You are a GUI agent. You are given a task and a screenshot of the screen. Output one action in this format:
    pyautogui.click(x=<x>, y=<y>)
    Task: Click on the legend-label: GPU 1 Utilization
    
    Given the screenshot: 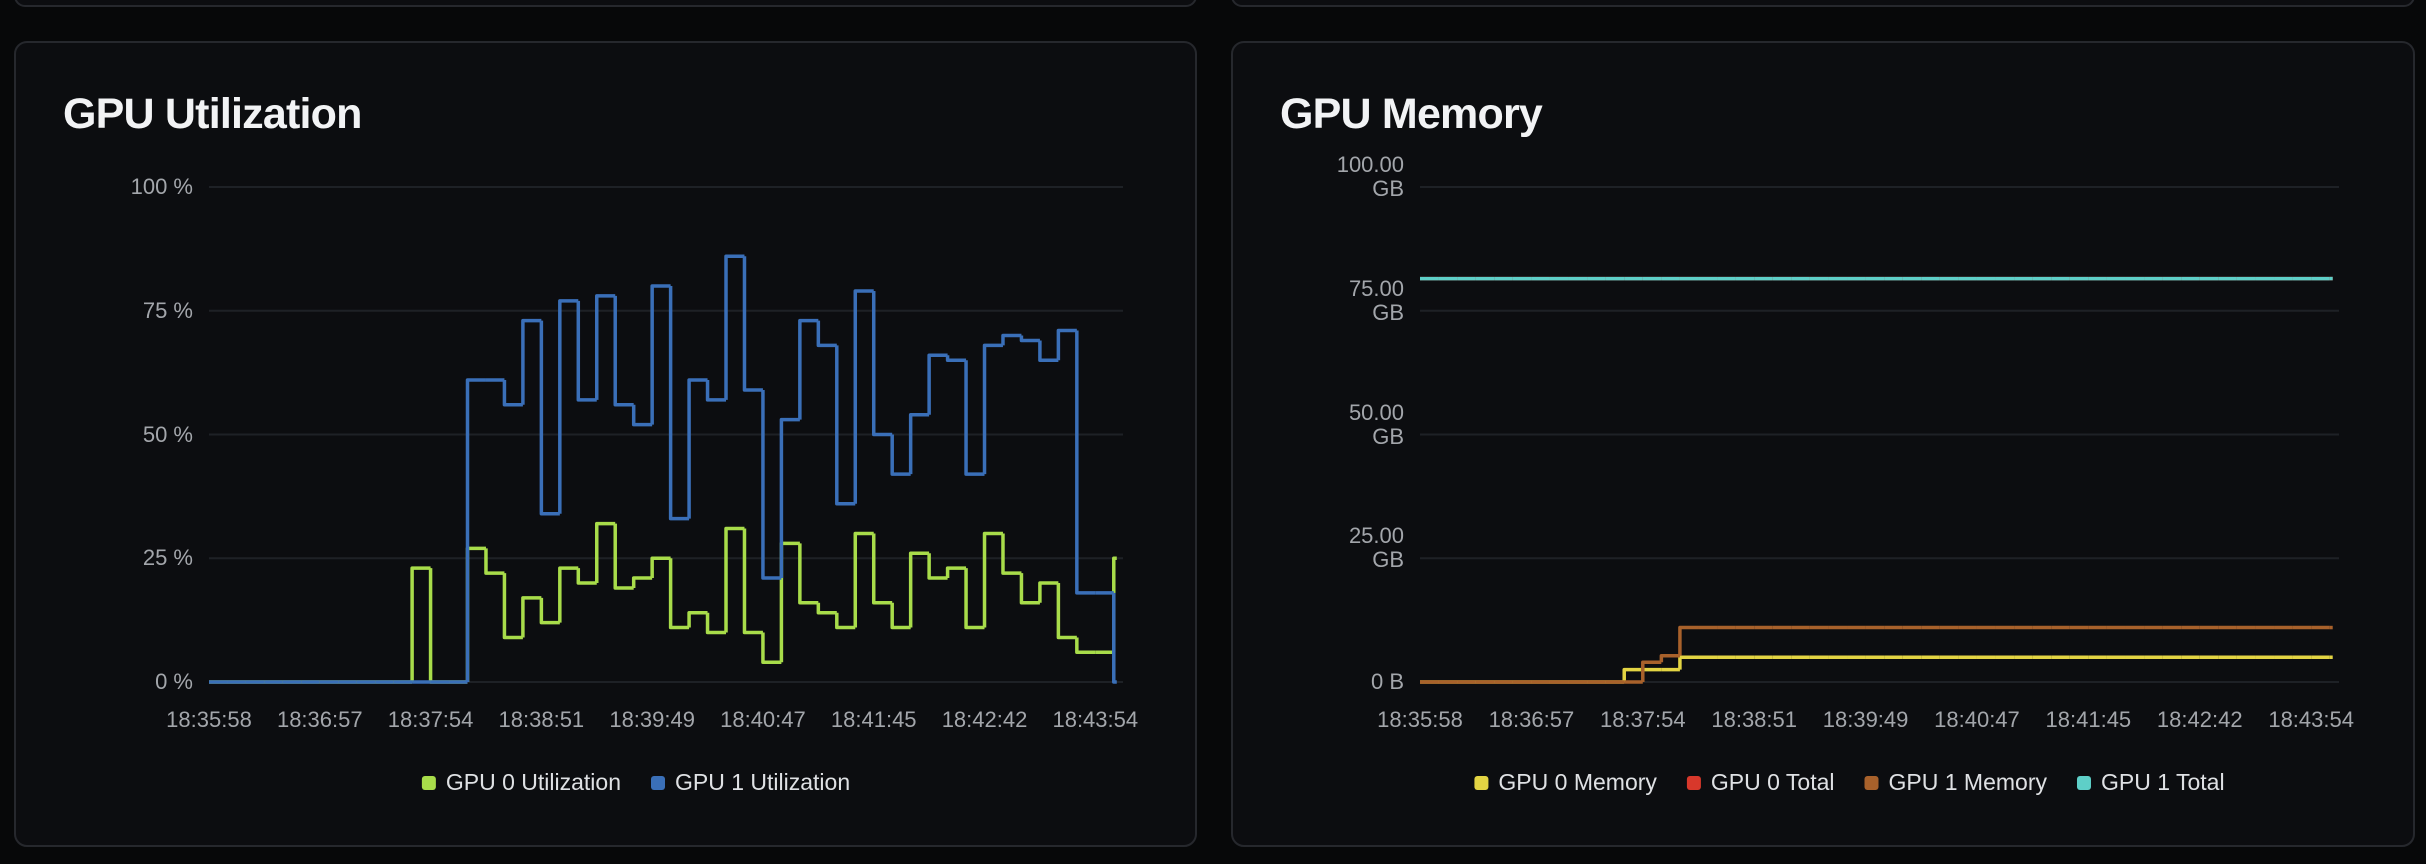 What is the action you would take?
    pyautogui.click(x=762, y=782)
    